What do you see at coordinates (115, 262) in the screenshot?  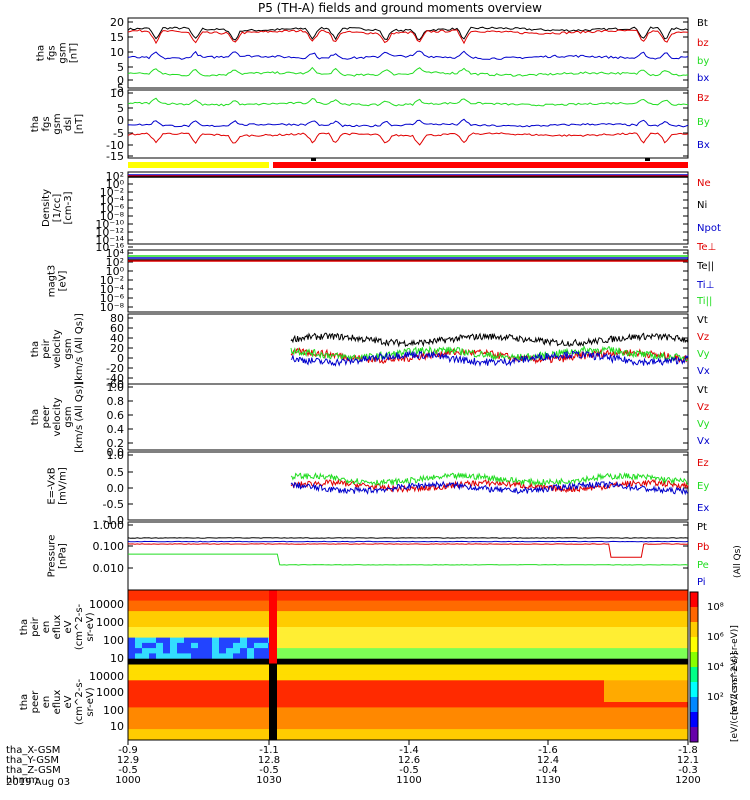 I see `y-tick-label: 10²` at bounding box center [115, 262].